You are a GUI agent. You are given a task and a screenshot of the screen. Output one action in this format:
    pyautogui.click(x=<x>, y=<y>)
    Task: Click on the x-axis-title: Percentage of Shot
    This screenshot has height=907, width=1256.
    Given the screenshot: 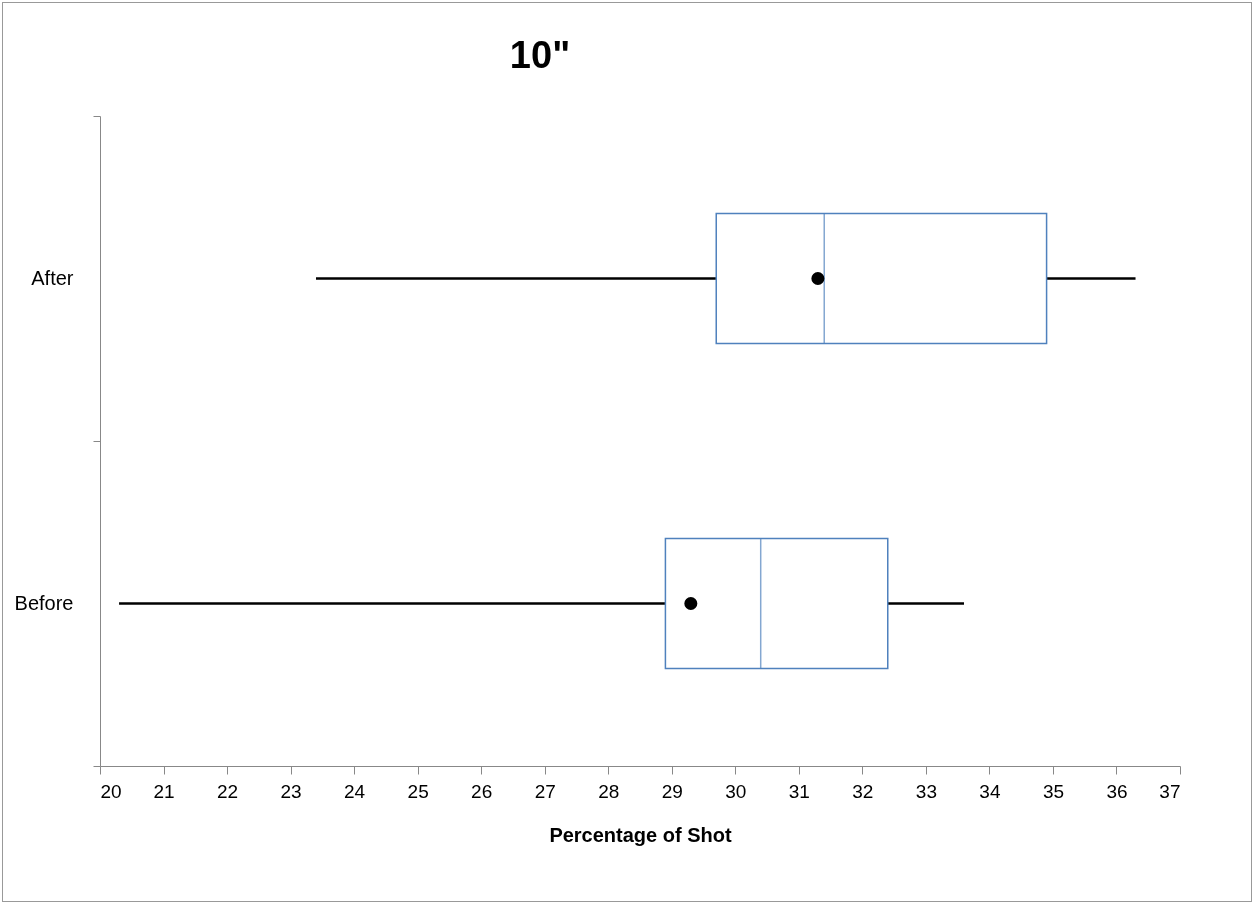 What is the action you would take?
    pyautogui.click(x=640, y=834)
    